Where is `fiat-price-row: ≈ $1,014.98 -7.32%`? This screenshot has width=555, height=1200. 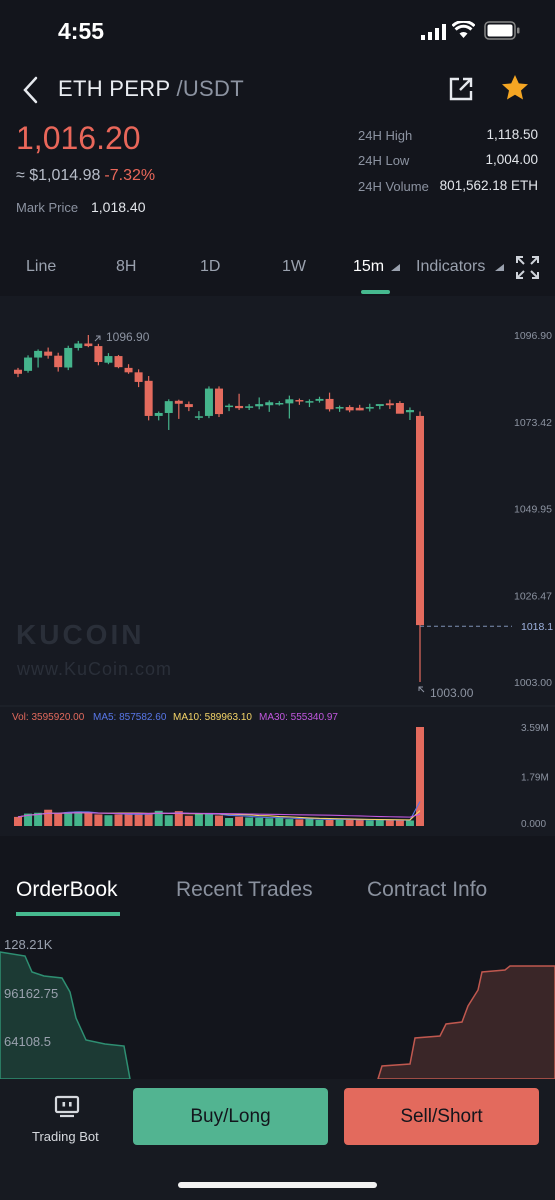
fiat-price-row: ≈ $1,014.98 -7.32% is located at coordinates (85, 176).